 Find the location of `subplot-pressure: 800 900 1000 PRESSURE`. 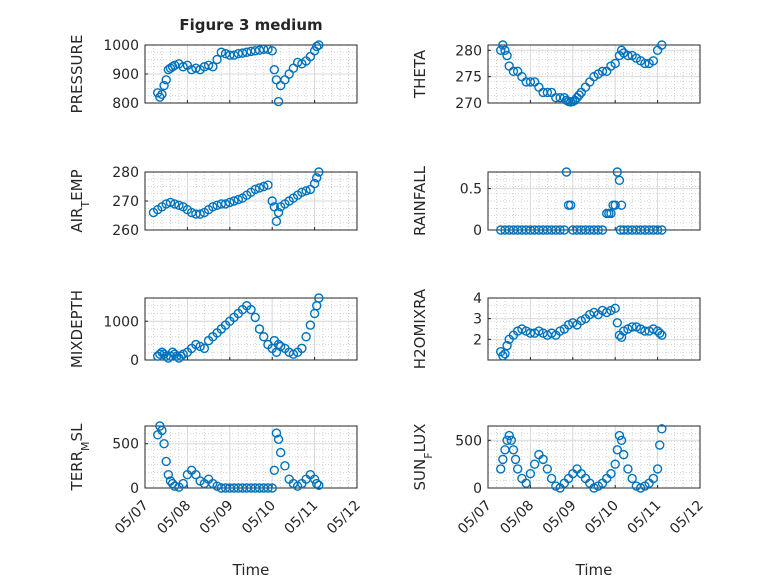

subplot-pressure: 800 900 1000 PRESSURE is located at coordinates (213, 74).